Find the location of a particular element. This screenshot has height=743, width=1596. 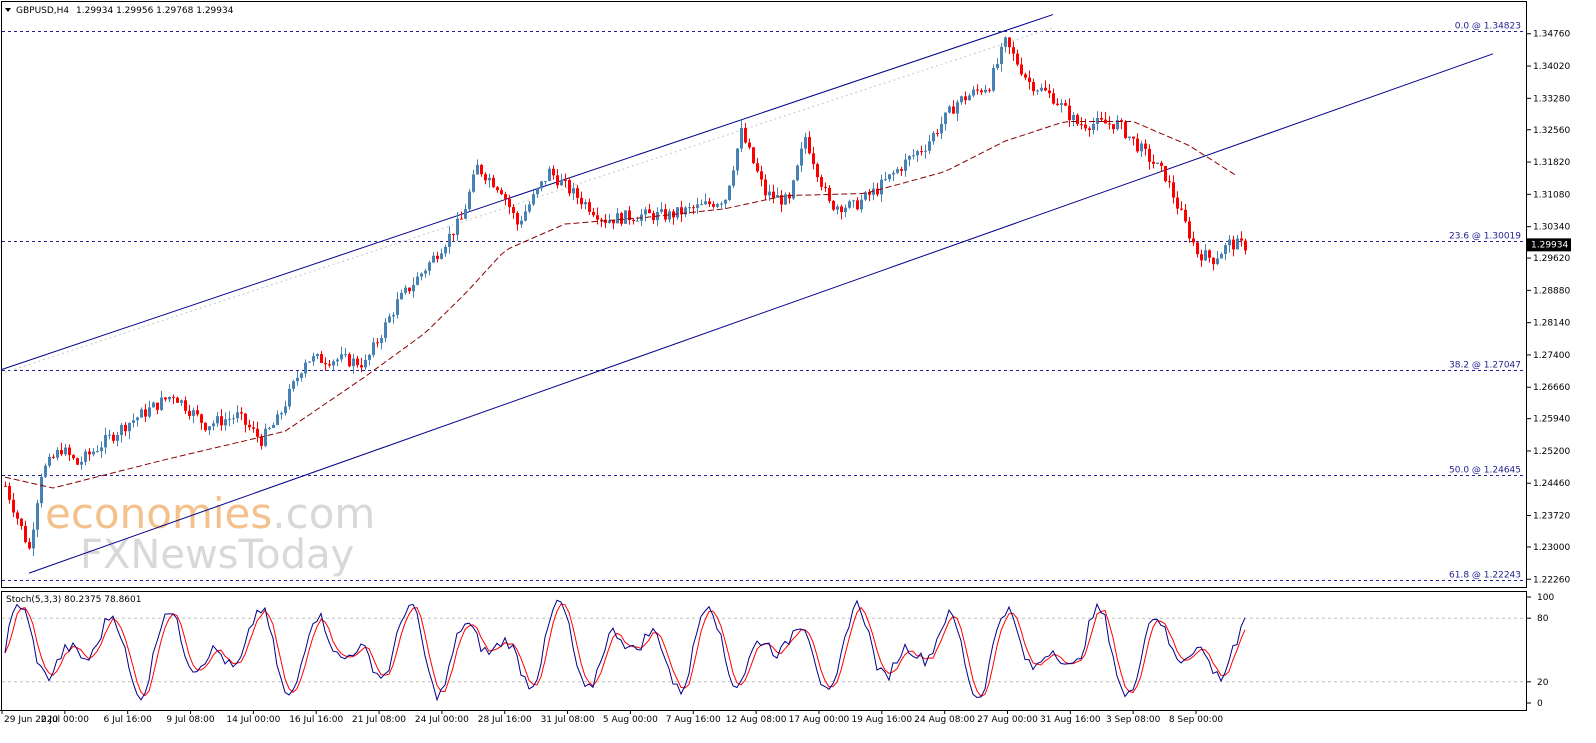

price-tick-label: 1.22260 is located at coordinates (1551, 580).